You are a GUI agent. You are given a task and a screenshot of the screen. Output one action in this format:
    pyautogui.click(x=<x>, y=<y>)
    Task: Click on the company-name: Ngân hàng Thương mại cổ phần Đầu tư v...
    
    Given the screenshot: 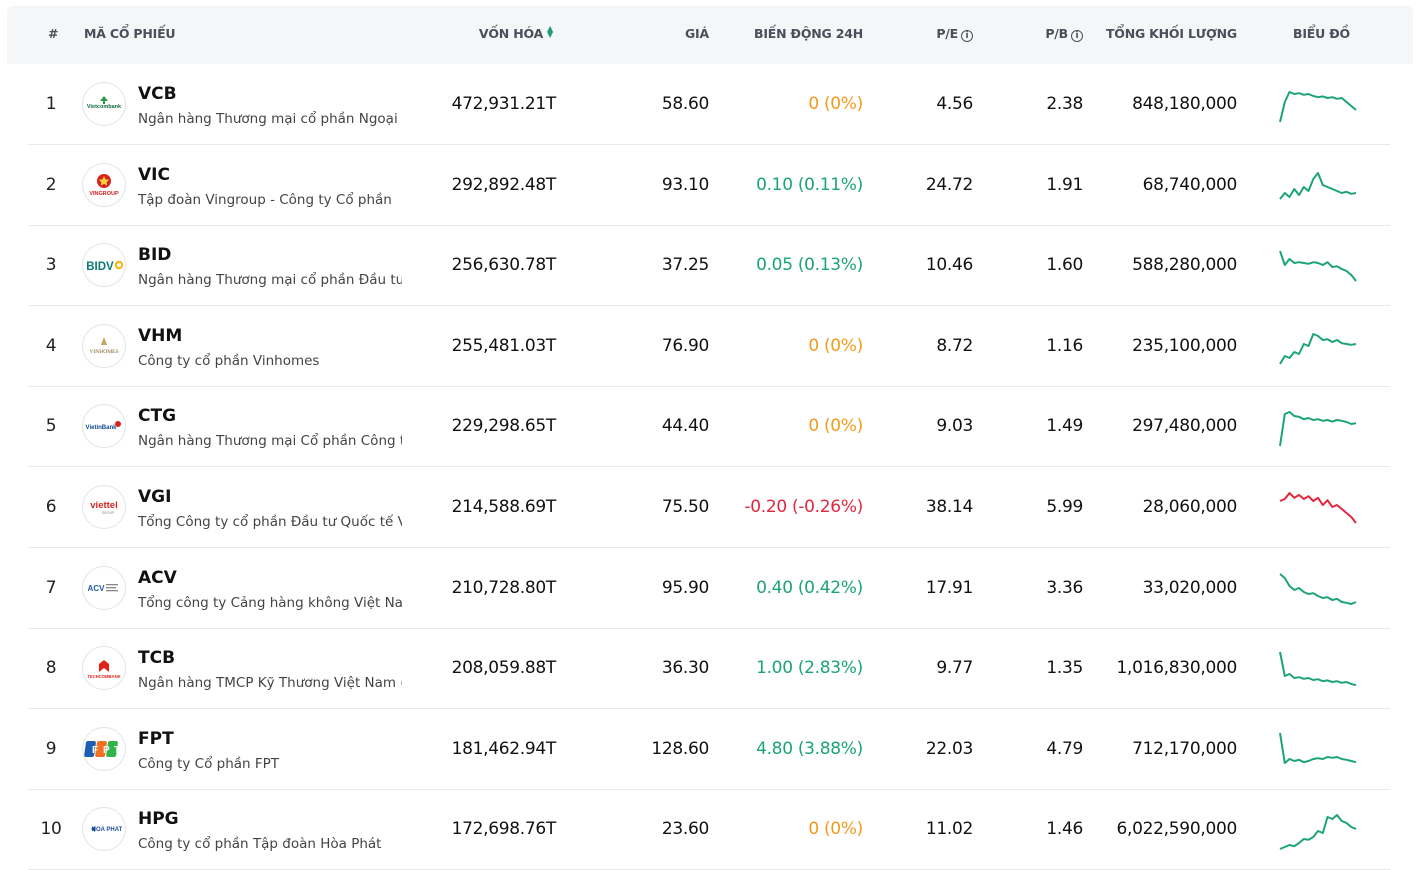 What is the action you would take?
    pyautogui.click(x=270, y=280)
    